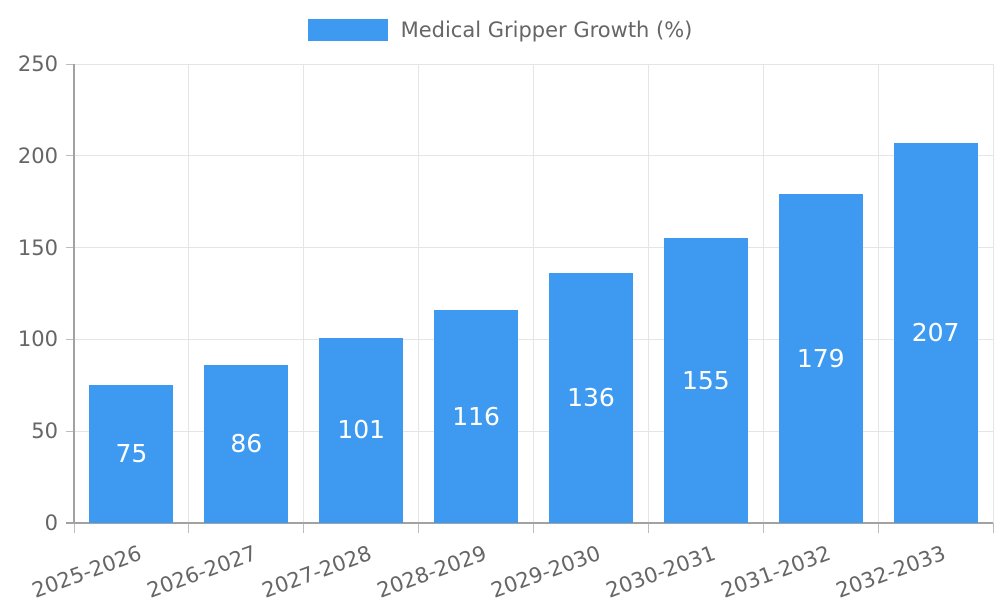 The width and height of the screenshot is (1000, 600). Describe the element at coordinates (431, 570) in the screenshot. I see `x-tick-label: 2028-2029` at that location.